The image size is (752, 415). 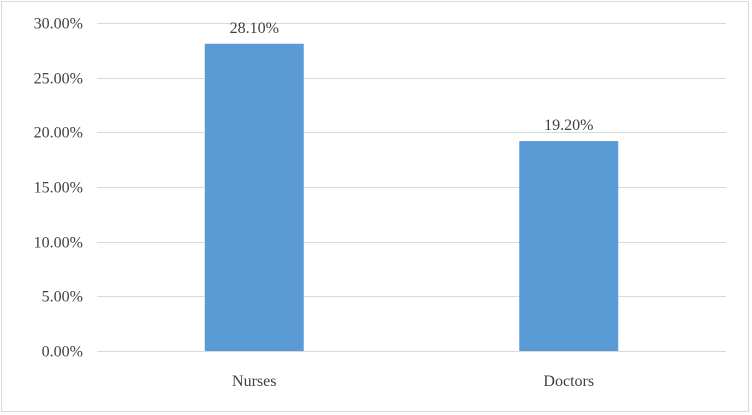 What do you see at coordinates (58, 24) in the screenshot?
I see `y-tick-label: 30.00%` at bounding box center [58, 24].